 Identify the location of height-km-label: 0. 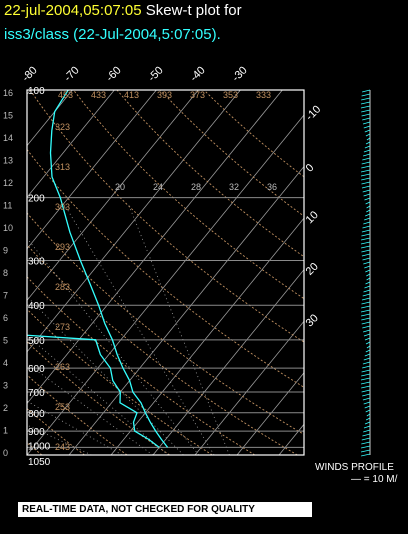
(5, 453).